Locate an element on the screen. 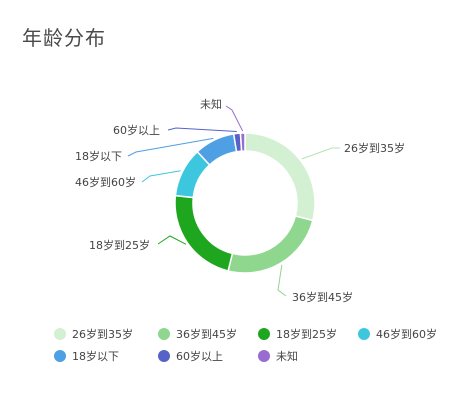  chart-legend: 26岁到35岁 36岁到45岁 18岁到25岁 46岁到60岁 18岁以下 60岁以上 未知 is located at coordinates (249, 345).